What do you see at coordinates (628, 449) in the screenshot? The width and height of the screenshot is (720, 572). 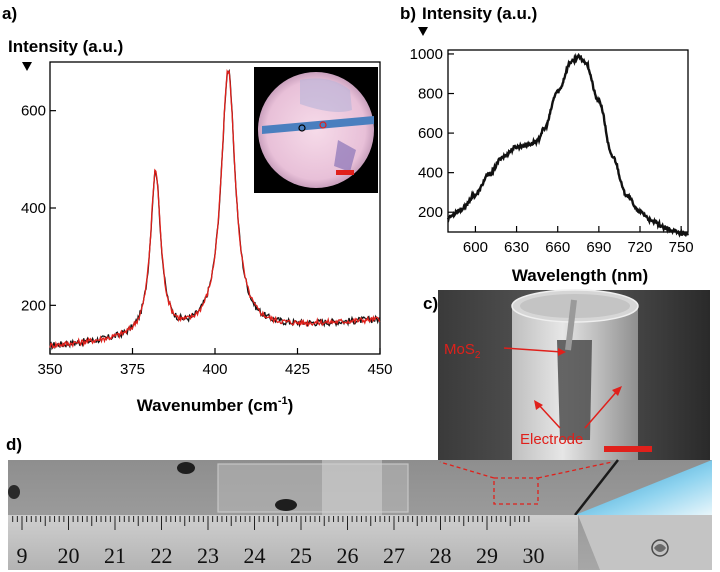 I see `photo-c-scale-bar` at bounding box center [628, 449].